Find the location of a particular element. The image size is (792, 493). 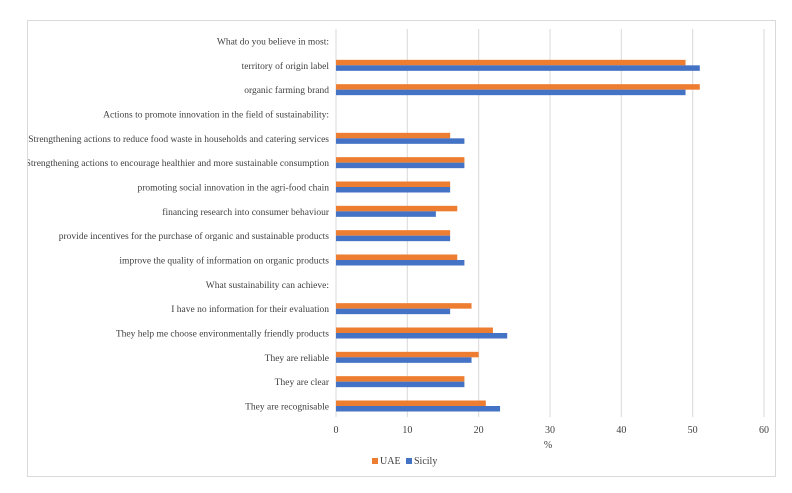

x-axis-title: % is located at coordinates (548, 445).